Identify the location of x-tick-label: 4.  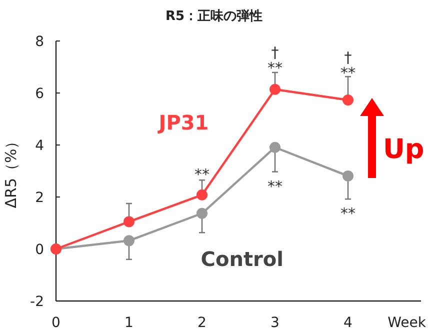
(348, 323).